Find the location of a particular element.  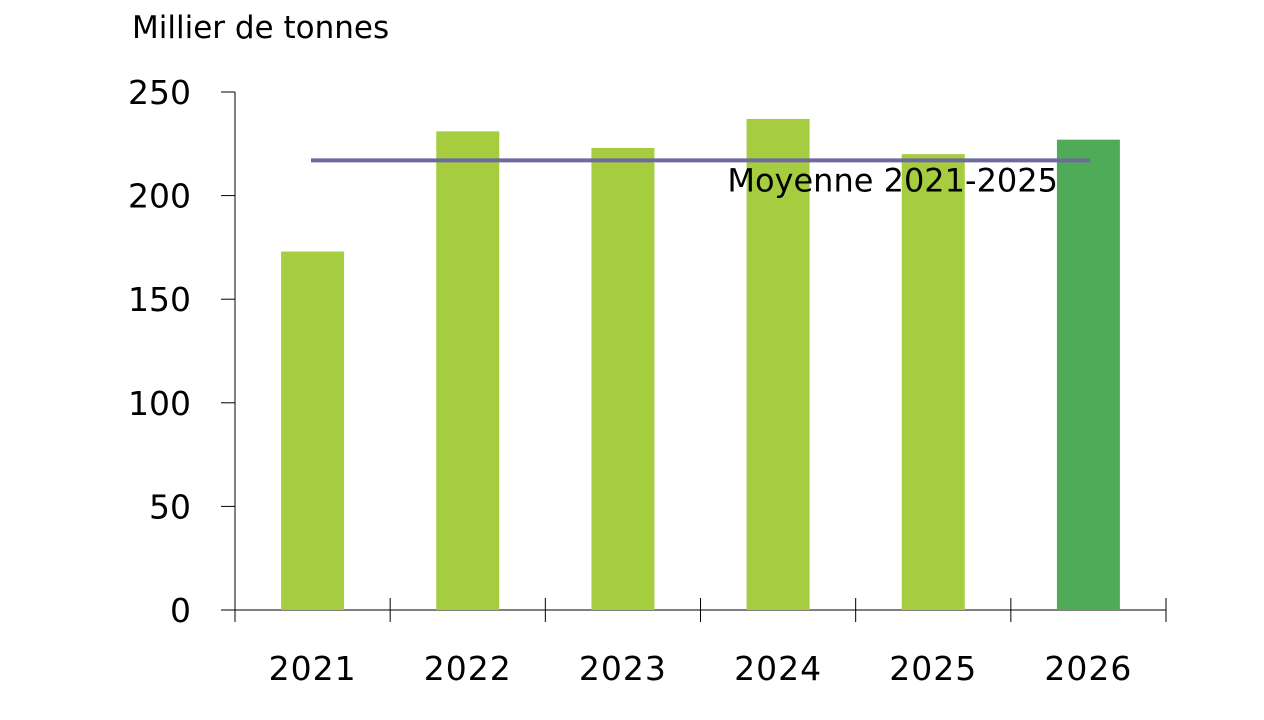

bar-2025 is located at coordinates (933, 382).